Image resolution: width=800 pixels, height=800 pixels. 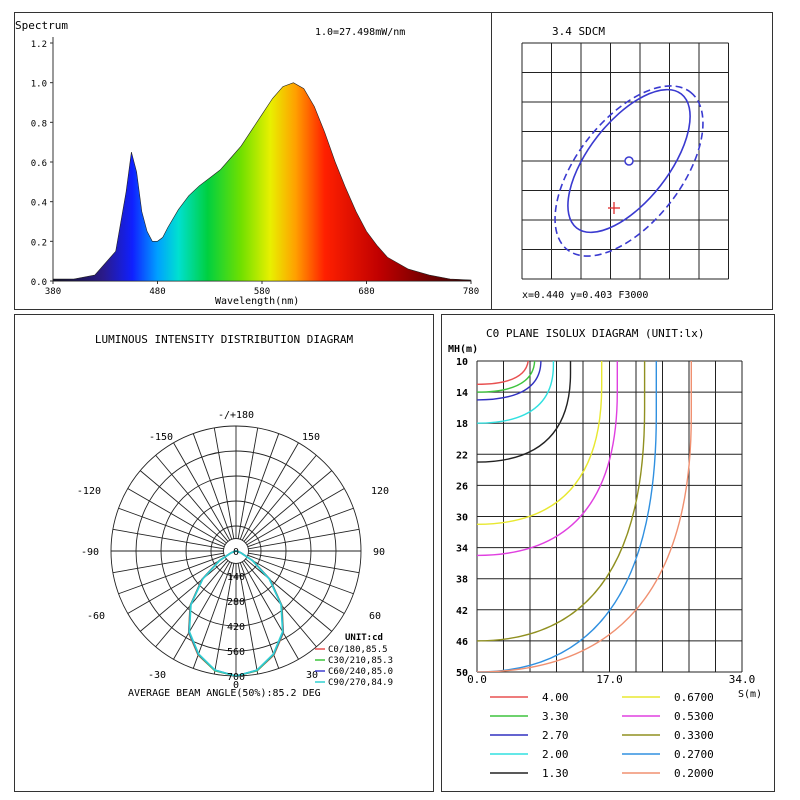 What do you see at coordinates (462, 455) in the screenshot?
I see `isolux-y-tick-label: 22` at bounding box center [462, 455].